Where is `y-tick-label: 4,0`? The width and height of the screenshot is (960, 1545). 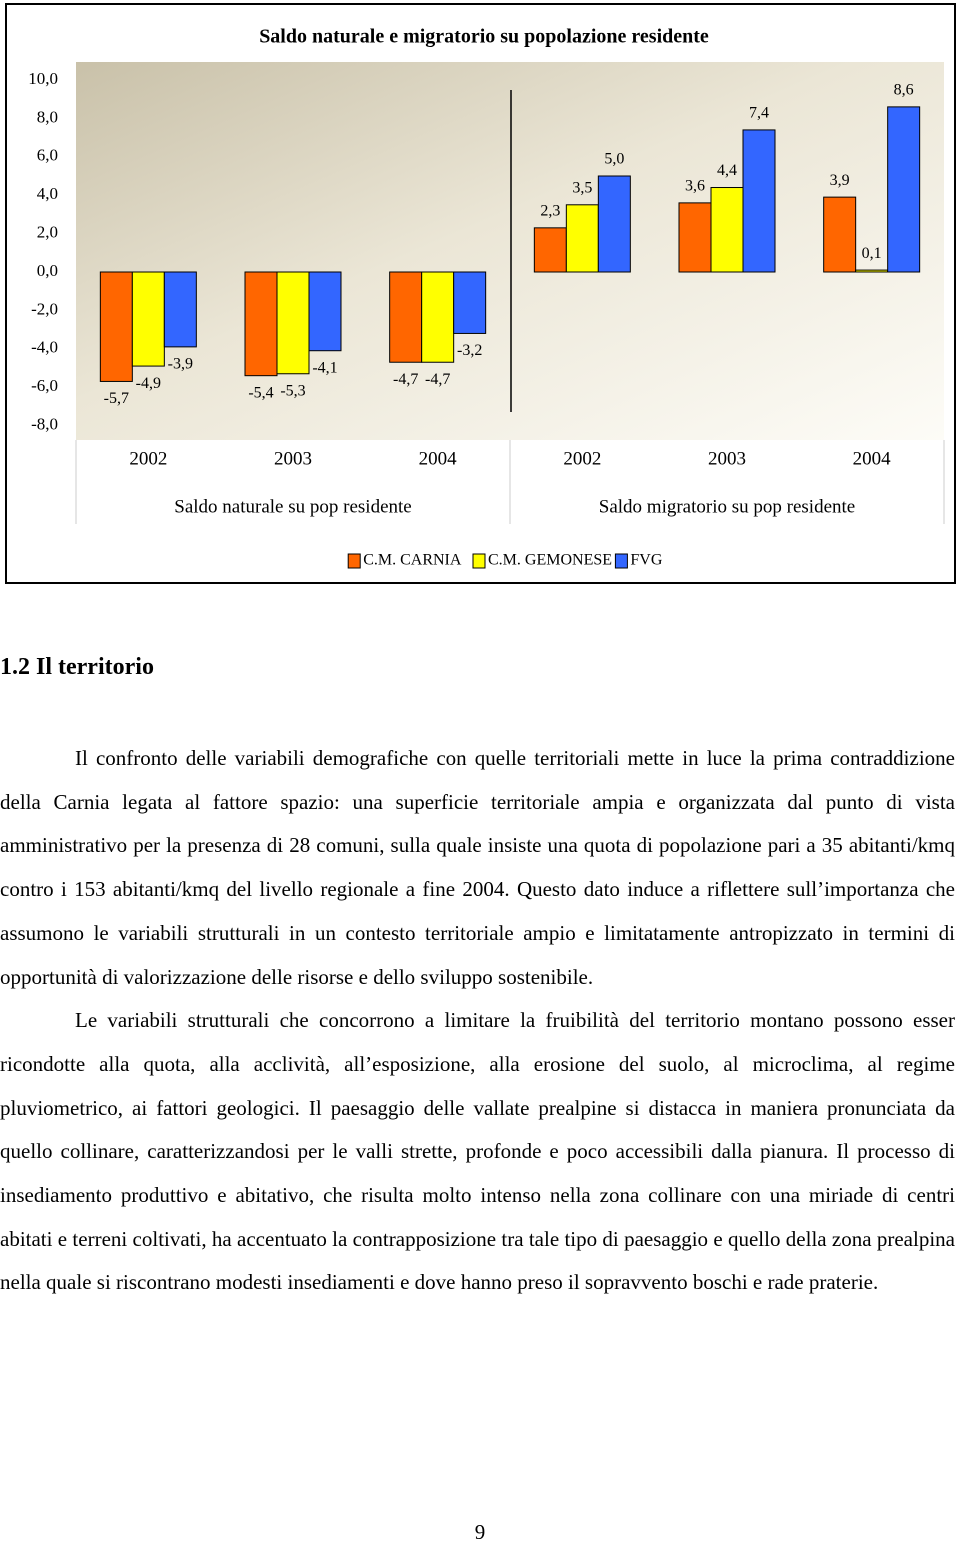
y-tick-label: 4,0 is located at coordinates (47, 193).